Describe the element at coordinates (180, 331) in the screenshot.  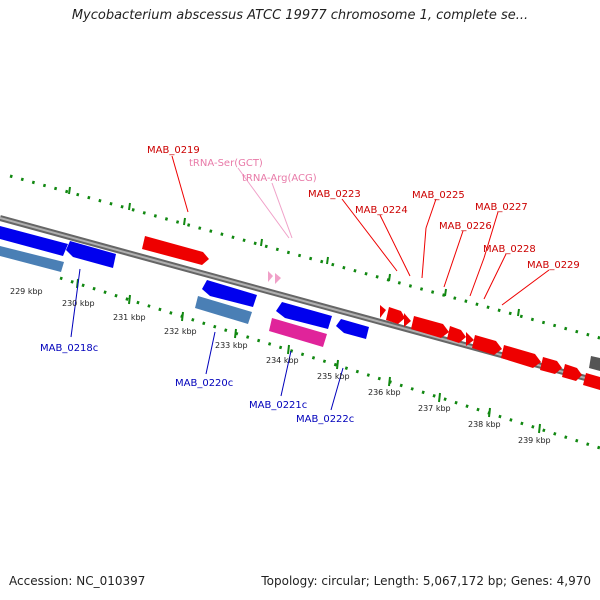
I see `tick-label-232: 232 kbp` at that location.